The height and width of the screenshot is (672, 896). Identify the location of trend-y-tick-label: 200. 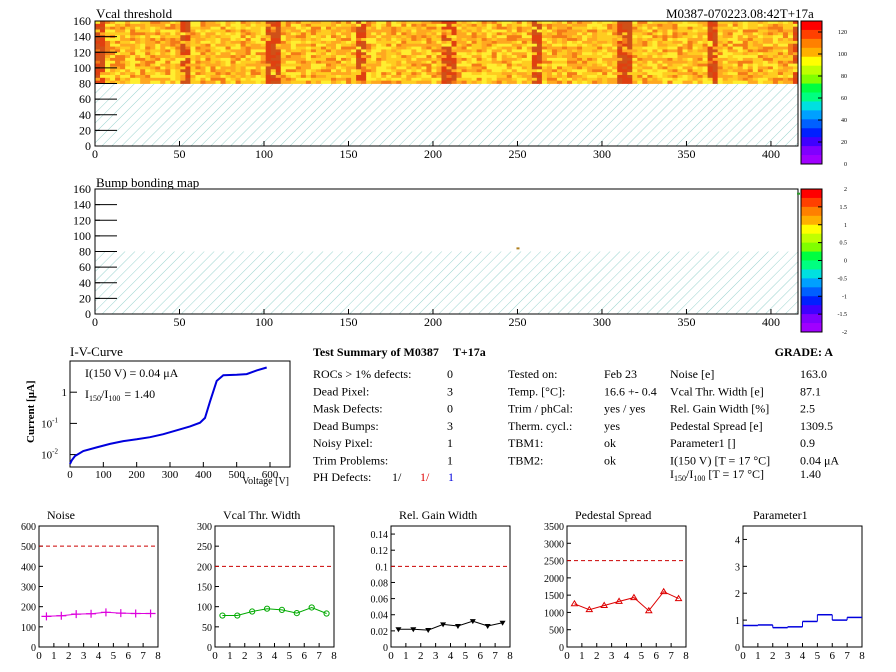
(204, 567).